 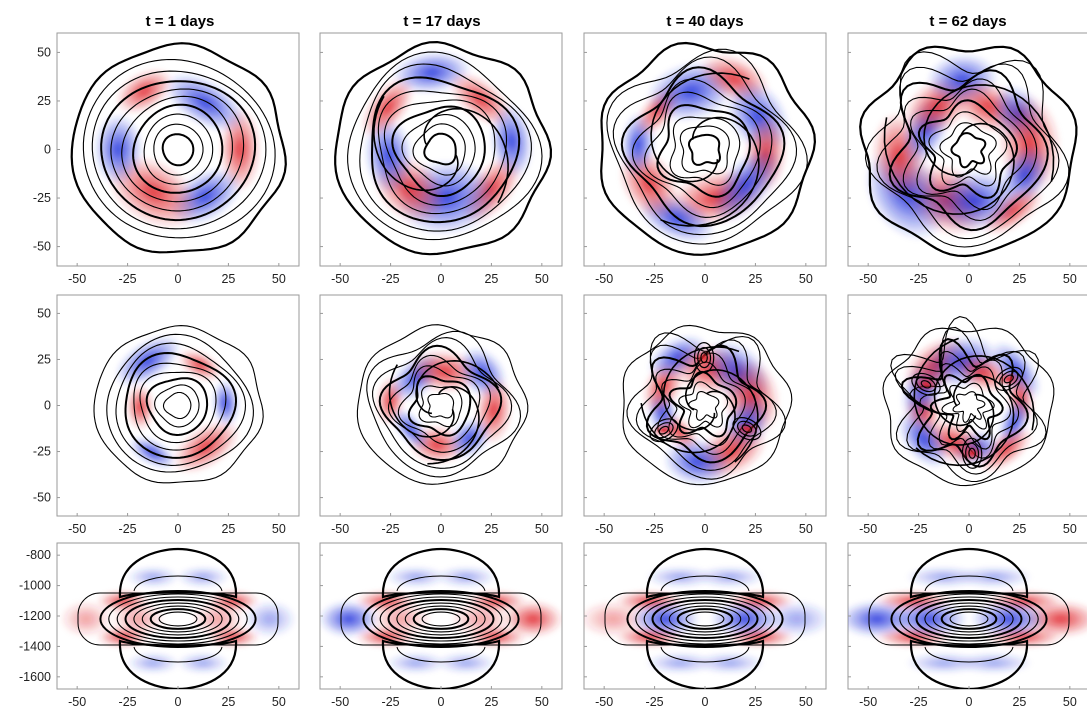 I want to click on panel-r1c4, so click(x=968, y=151).